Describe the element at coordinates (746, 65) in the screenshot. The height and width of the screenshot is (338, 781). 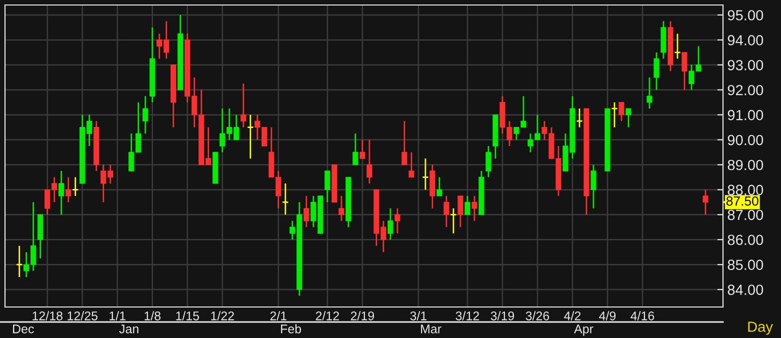
I see `y-tick-label: 93.00` at that location.